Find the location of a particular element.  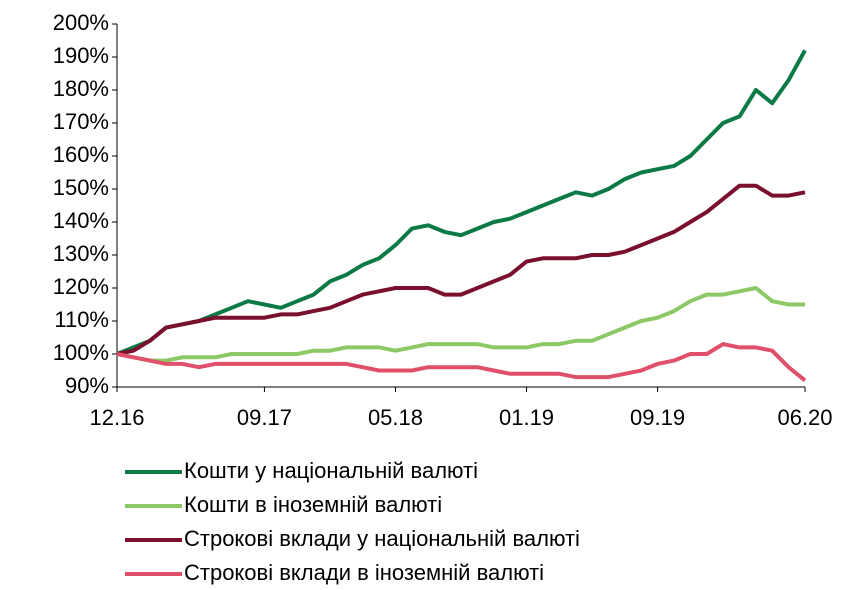

y-tick-label: 170% is located at coordinates (81, 121).